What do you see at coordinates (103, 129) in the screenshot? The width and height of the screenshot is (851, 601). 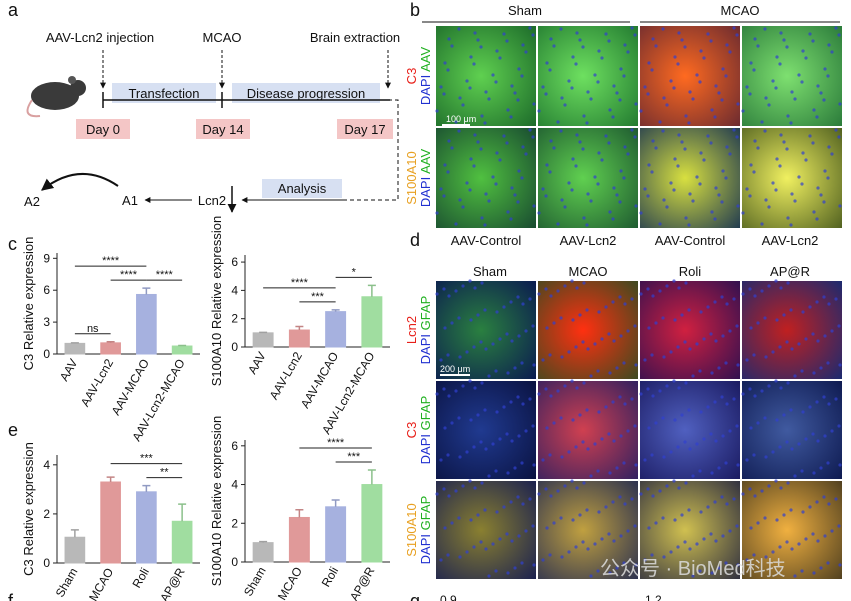 I see `day-label: Day 0` at bounding box center [103, 129].